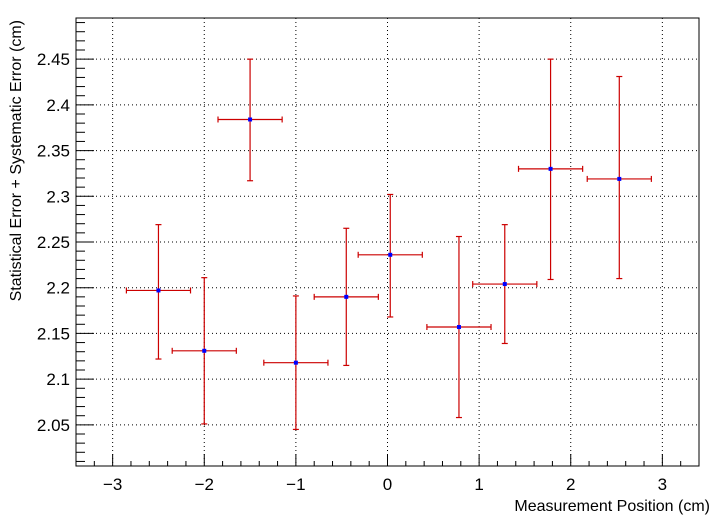 This screenshot has width=714, height=519. What do you see at coordinates (53, 242) in the screenshot?
I see `y-tick-label: 2.25` at bounding box center [53, 242].